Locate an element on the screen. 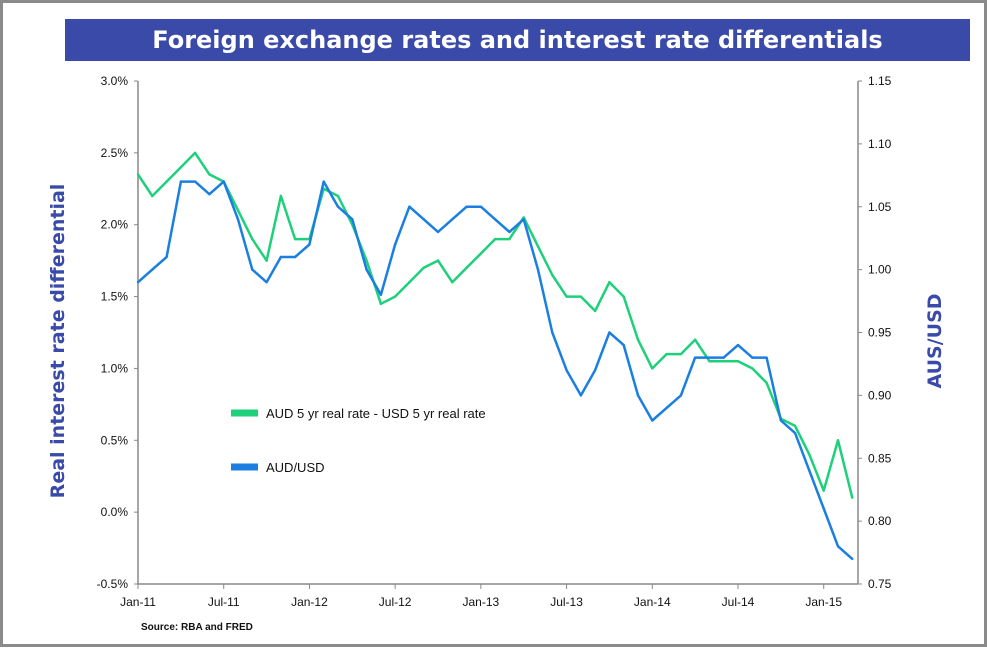  y-tick-label: 1.0% is located at coordinates (115, 368).